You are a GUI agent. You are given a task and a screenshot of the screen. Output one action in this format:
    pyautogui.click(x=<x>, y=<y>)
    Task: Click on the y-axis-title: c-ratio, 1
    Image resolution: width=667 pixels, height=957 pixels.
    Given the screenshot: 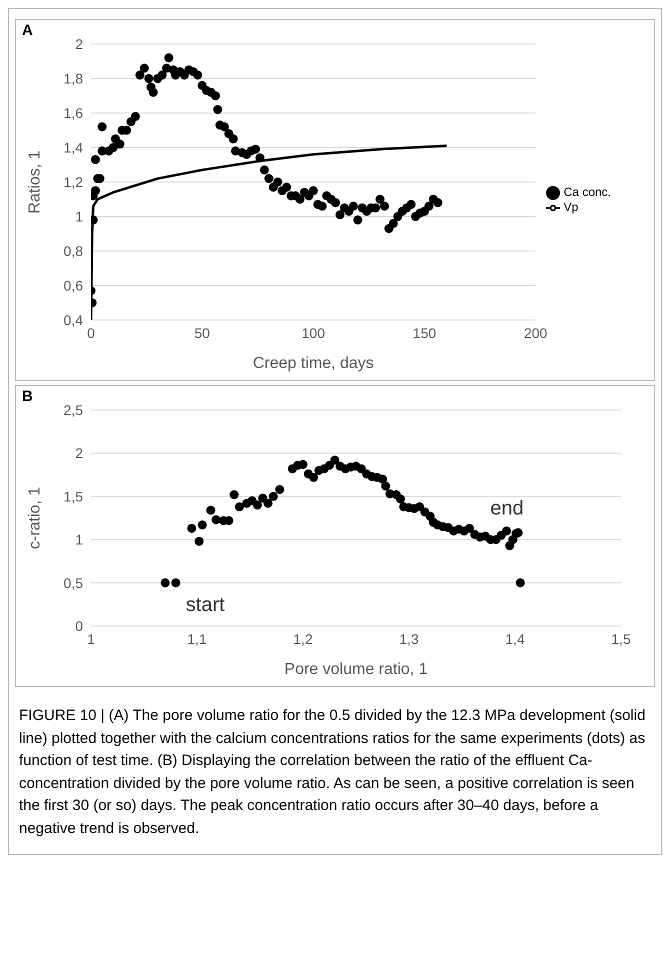 What is the action you would take?
    pyautogui.click(x=35, y=518)
    